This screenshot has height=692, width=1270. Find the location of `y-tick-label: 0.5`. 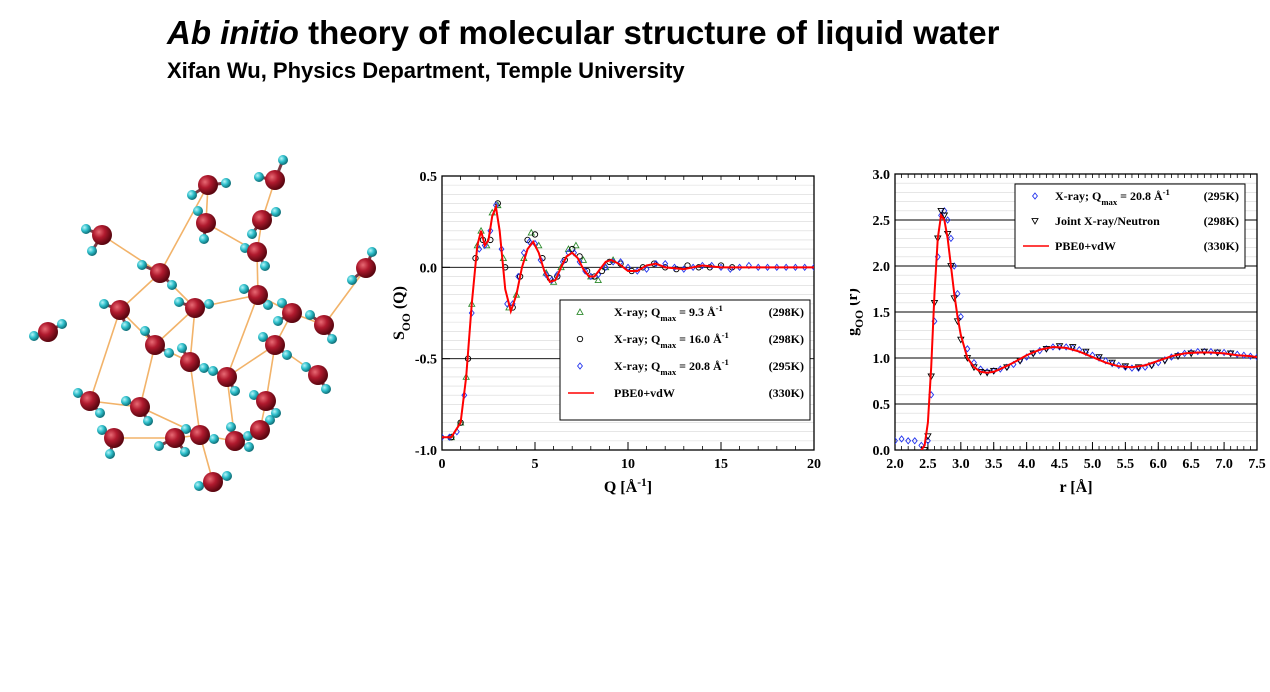

y-tick-label: 0.5 is located at coordinates (429, 177).